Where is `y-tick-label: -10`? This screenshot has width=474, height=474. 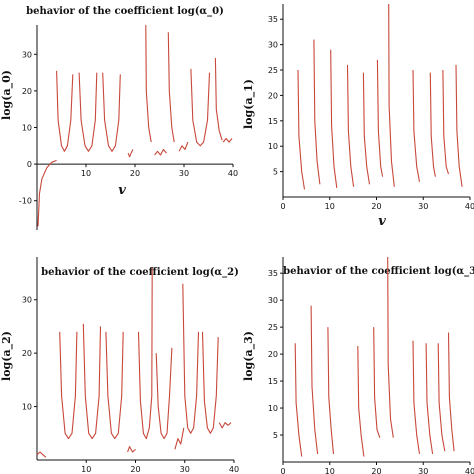 y-tick-label: -10 is located at coordinates (25, 201).